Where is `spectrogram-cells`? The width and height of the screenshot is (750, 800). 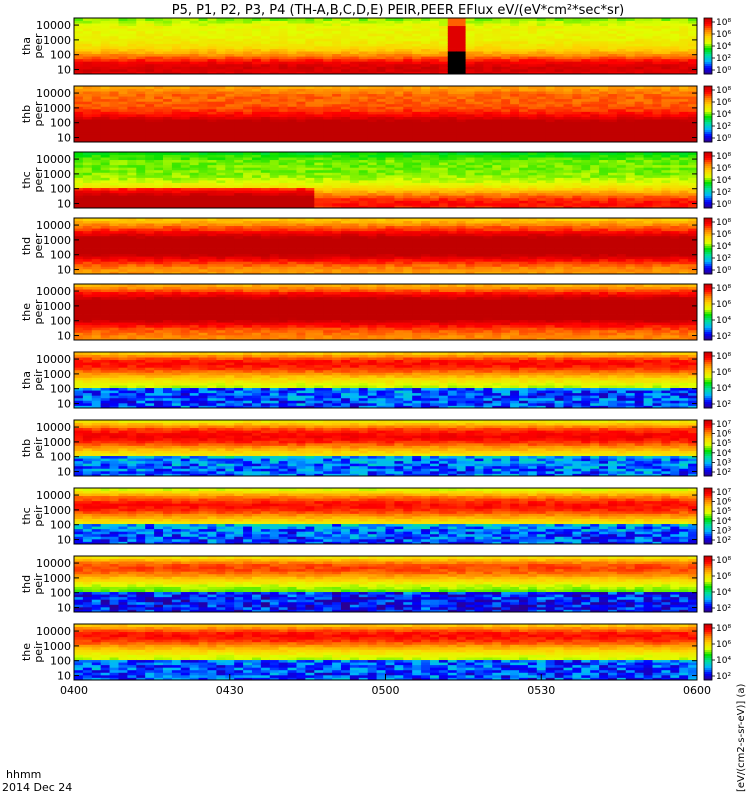 spectrogram-cells is located at coordinates (386, 46).